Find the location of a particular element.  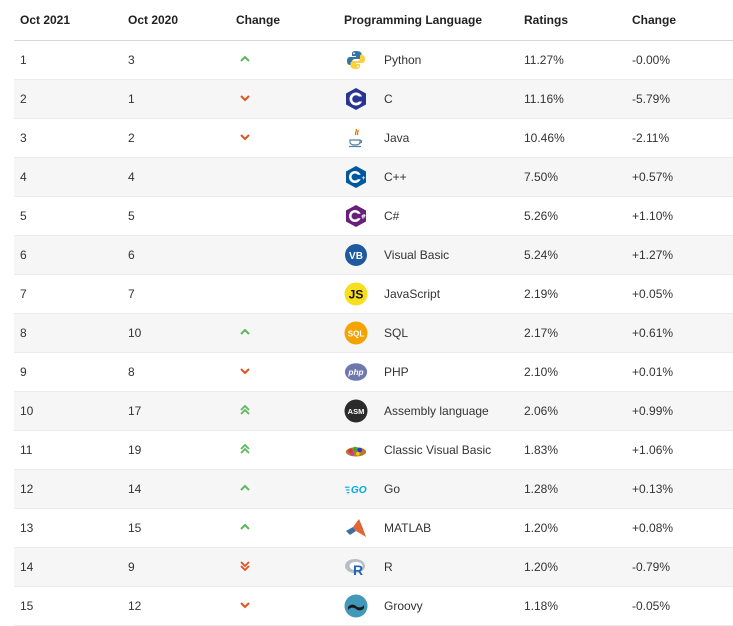

language-name: Assembly language is located at coordinates (436, 411).